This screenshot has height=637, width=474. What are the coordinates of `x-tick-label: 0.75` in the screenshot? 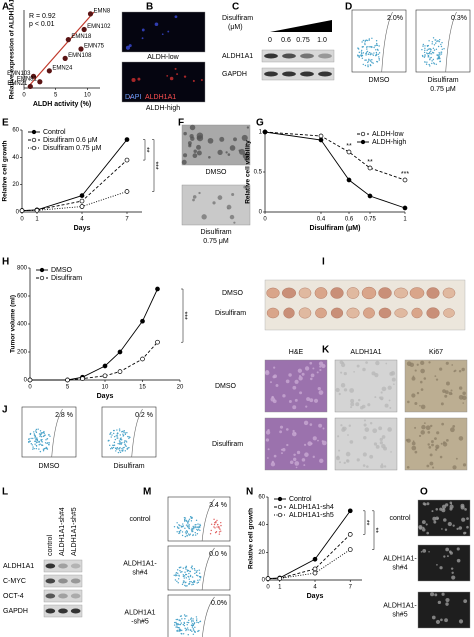 It's located at (370, 220).